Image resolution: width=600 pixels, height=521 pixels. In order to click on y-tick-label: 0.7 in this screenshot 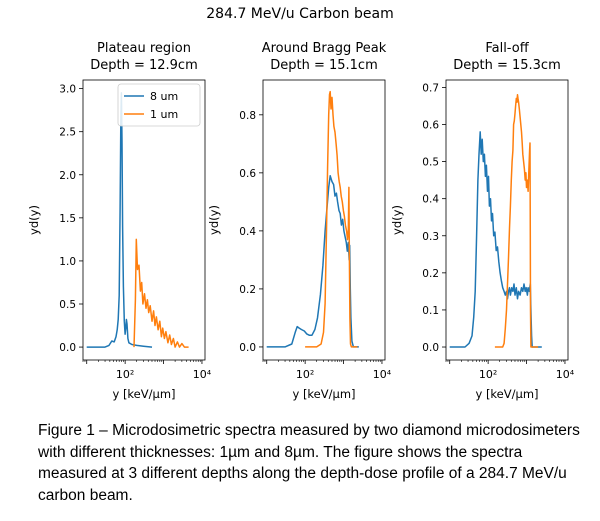, I will do `click(430, 88)`.